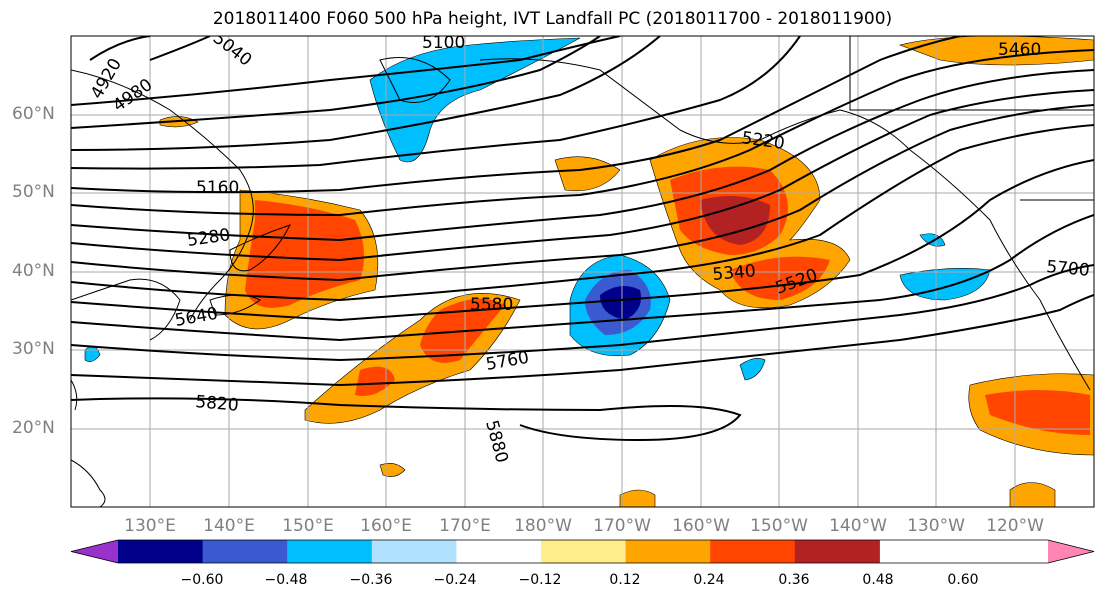  Describe the element at coordinates (794, 580) in the screenshot. I see `colorbar-tick: 0.36` at that location.